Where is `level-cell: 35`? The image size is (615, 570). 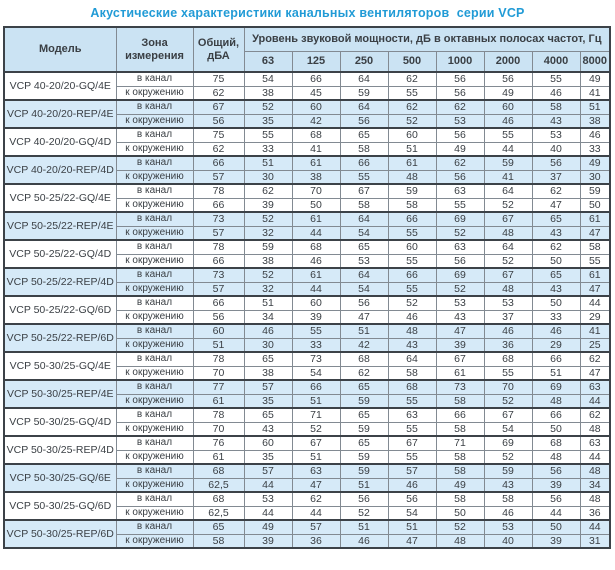 level-cell: 35 is located at coordinates (268, 121).